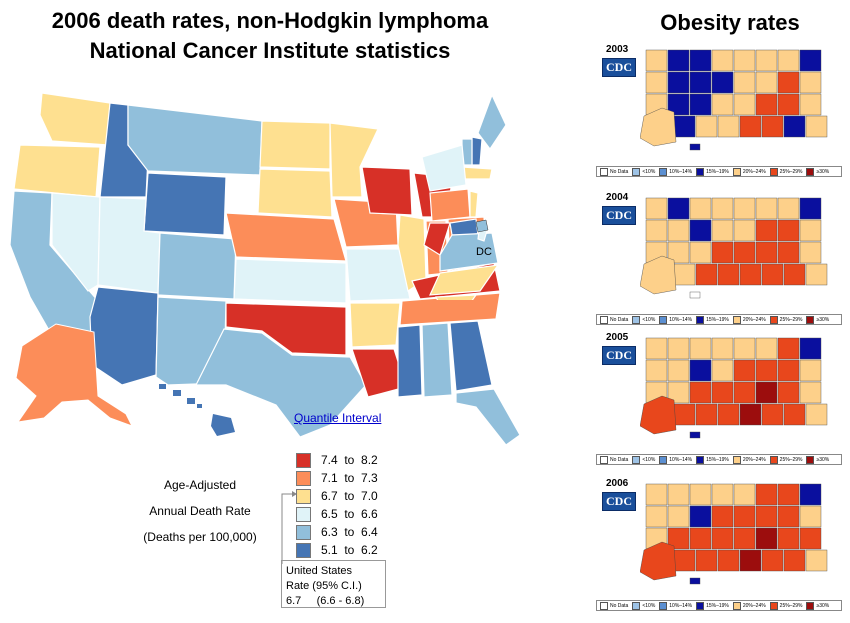 The height and width of the screenshot is (623, 850). I want to click on state-new-hampshire, so click(477, 151).